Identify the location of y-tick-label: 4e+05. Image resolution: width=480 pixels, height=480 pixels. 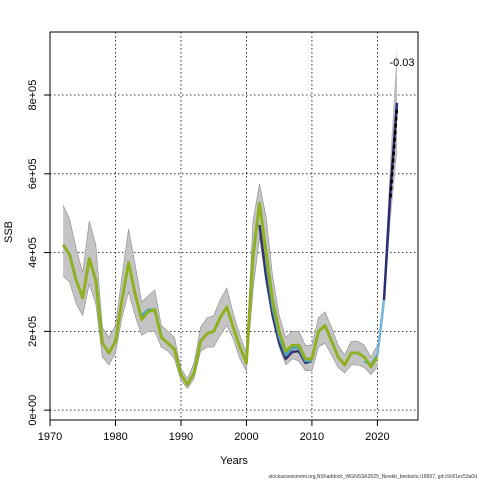
(33, 252).